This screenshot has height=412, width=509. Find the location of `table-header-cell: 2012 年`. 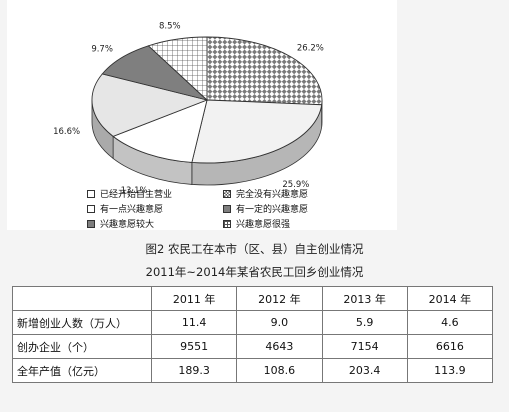

table-header-cell: 2012 年 is located at coordinates (279, 298).